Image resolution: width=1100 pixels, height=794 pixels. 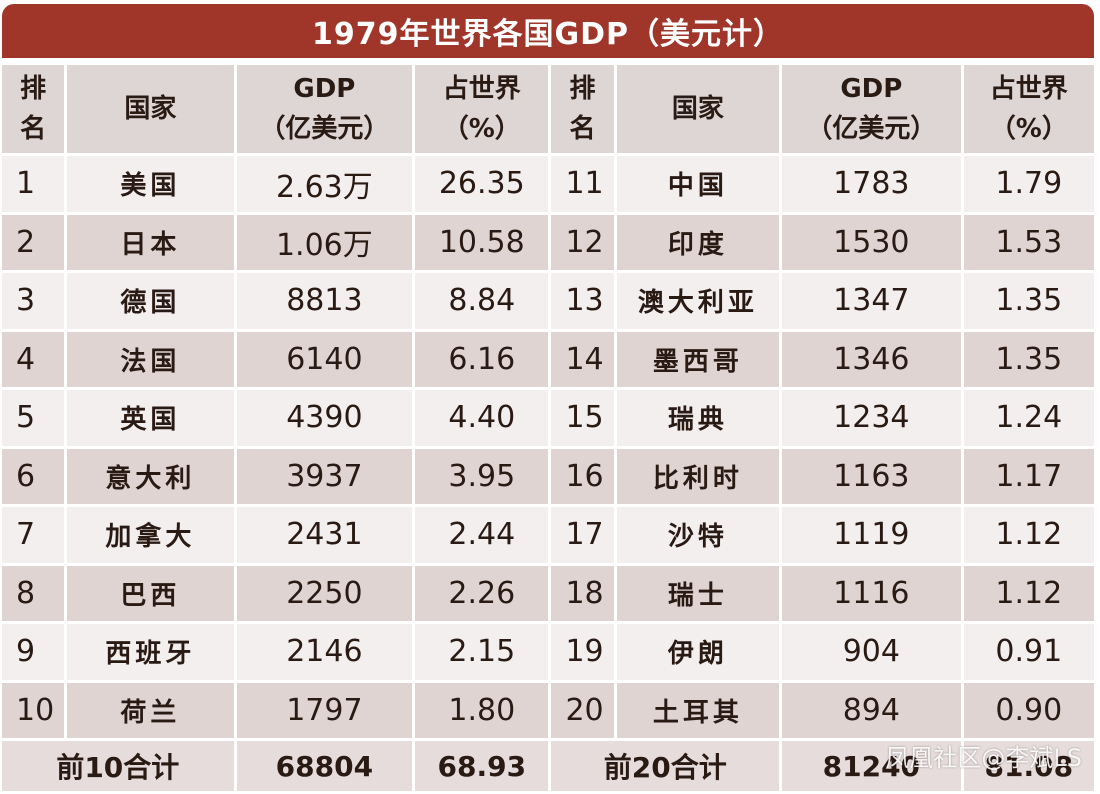 What do you see at coordinates (698, 301) in the screenshot?
I see `country-cell: 澳大利亚` at bounding box center [698, 301].